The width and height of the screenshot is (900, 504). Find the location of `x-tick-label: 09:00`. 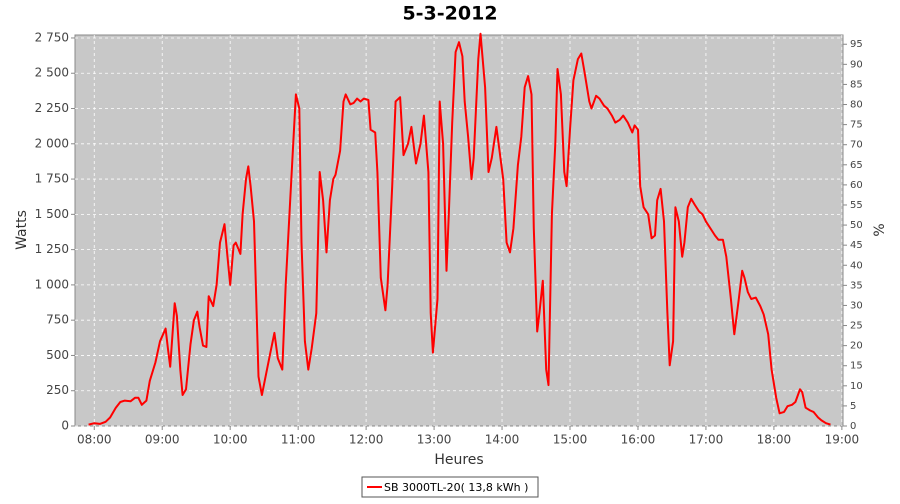

x-tick-label: 09:00 is located at coordinates (162, 440).